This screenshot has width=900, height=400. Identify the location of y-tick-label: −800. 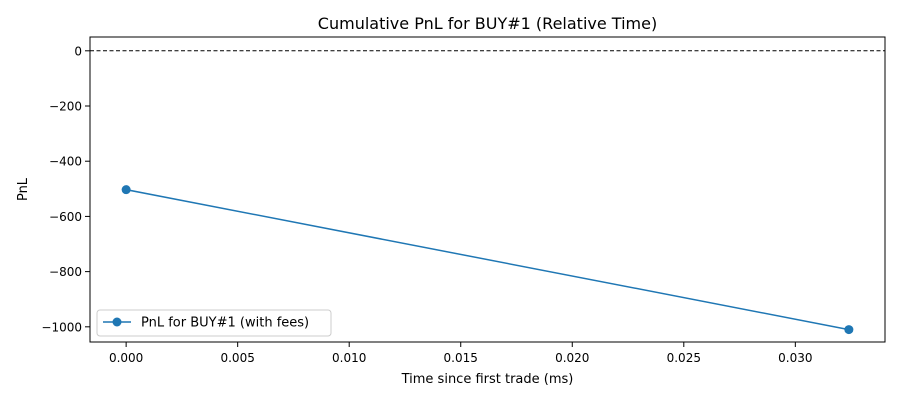
(65, 272).